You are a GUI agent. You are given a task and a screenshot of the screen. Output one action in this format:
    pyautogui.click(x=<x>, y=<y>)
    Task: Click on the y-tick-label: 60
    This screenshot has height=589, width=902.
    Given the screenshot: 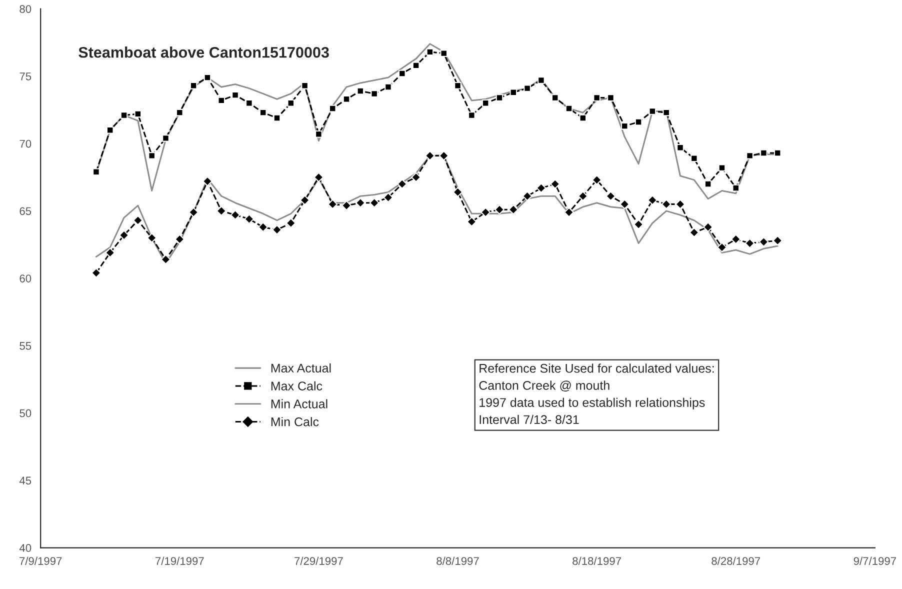 What is the action you would take?
    pyautogui.click(x=26, y=278)
    